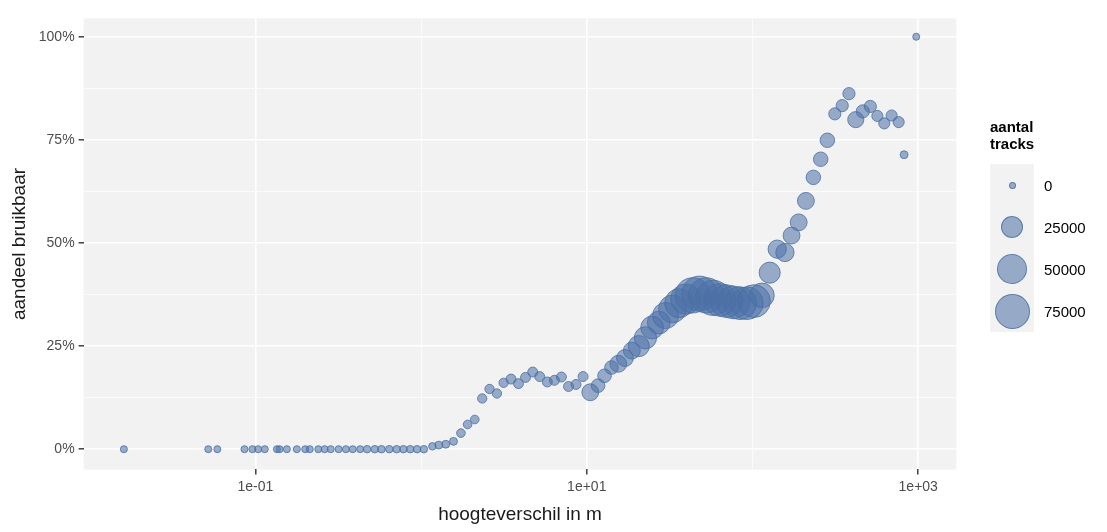 The image size is (1107, 532). What do you see at coordinates (64, 448) in the screenshot?
I see `y-tick-label: 0%` at bounding box center [64, 448].